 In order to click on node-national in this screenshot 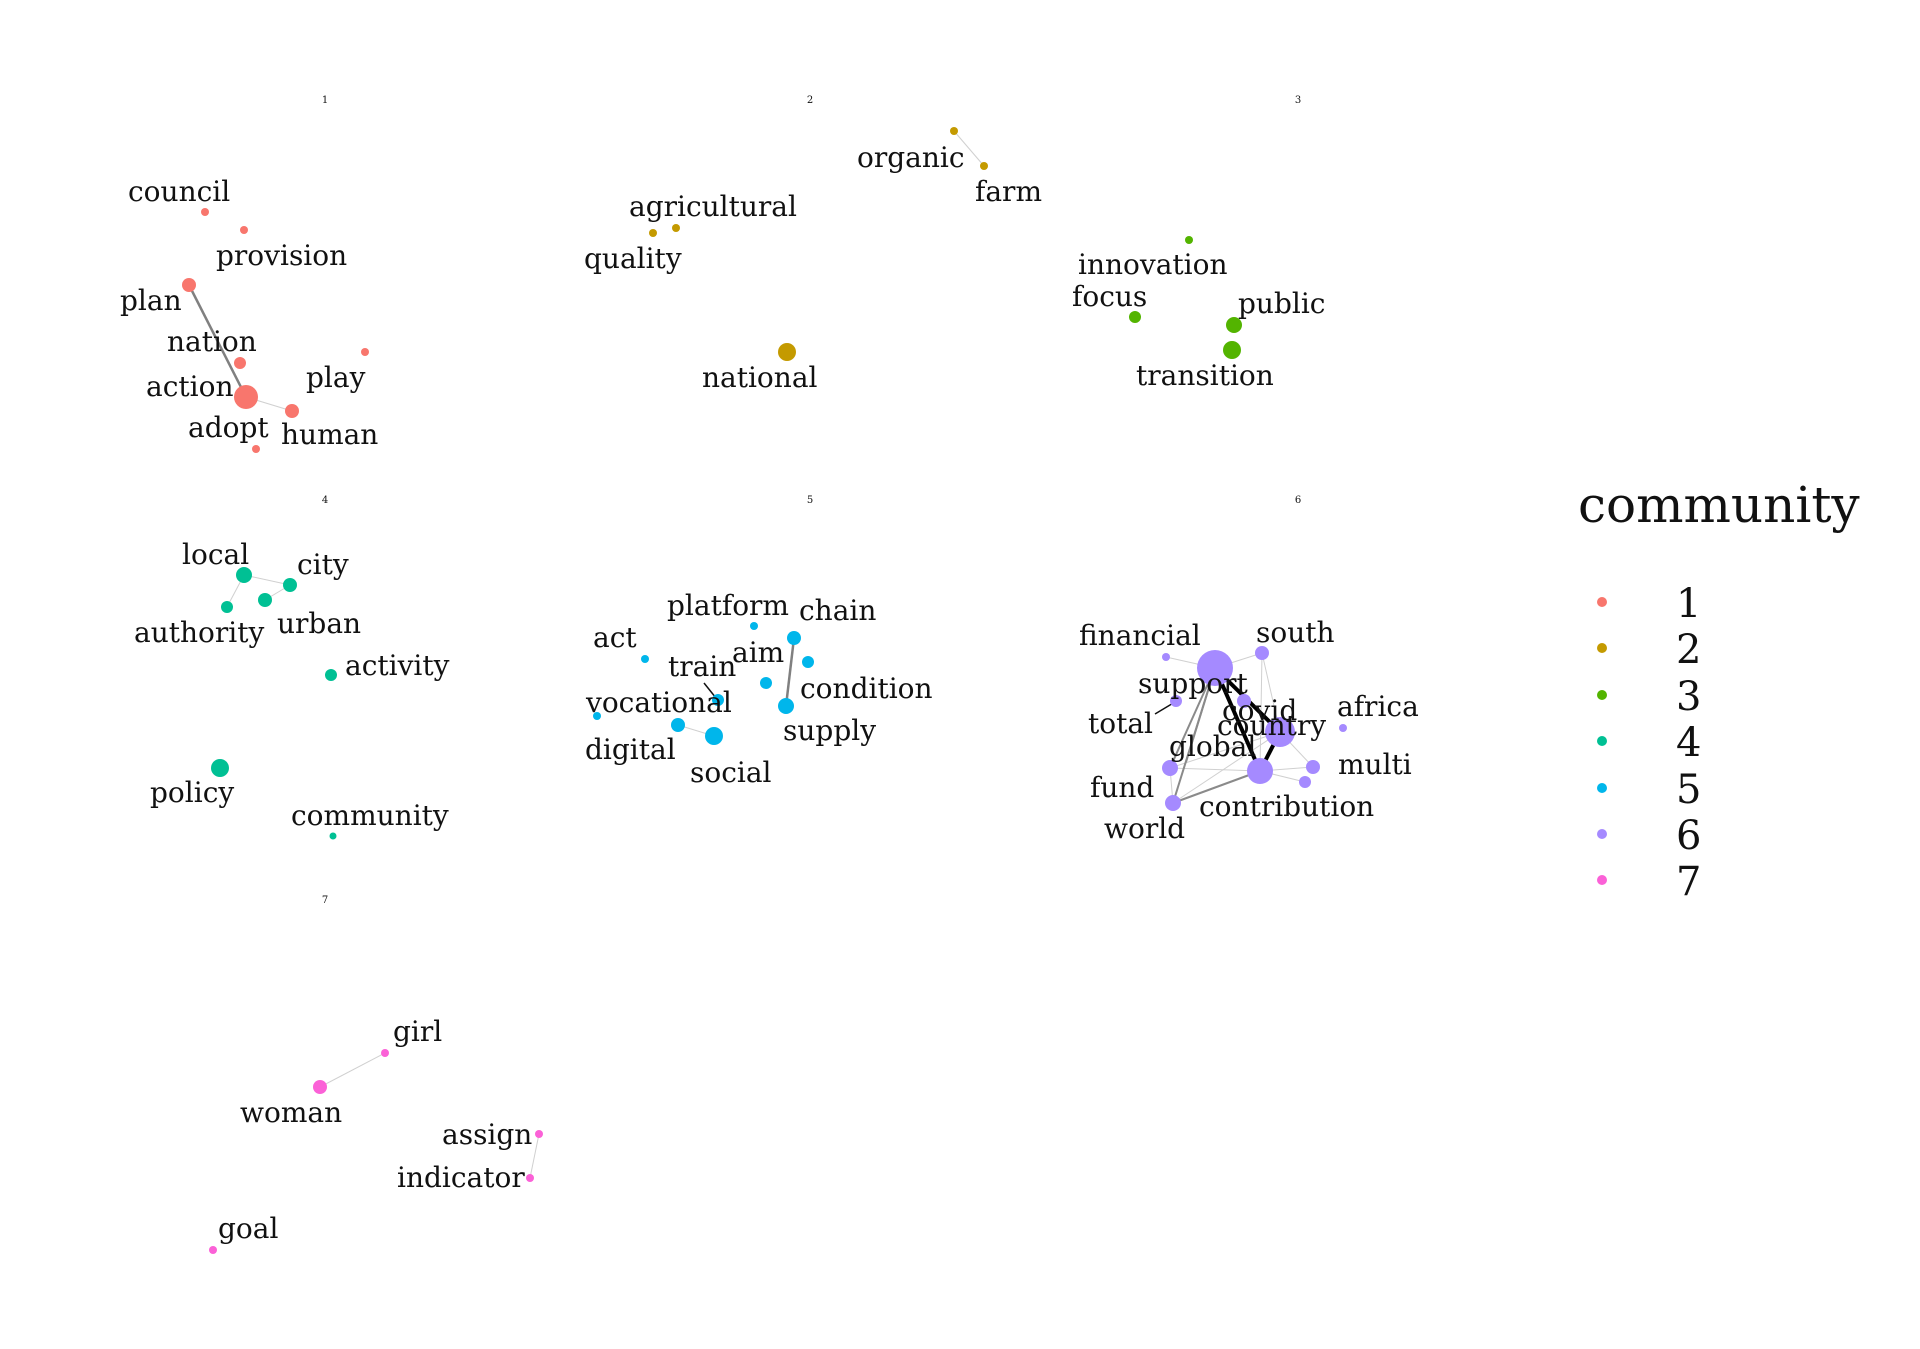, I will do `click(787, 352)`.